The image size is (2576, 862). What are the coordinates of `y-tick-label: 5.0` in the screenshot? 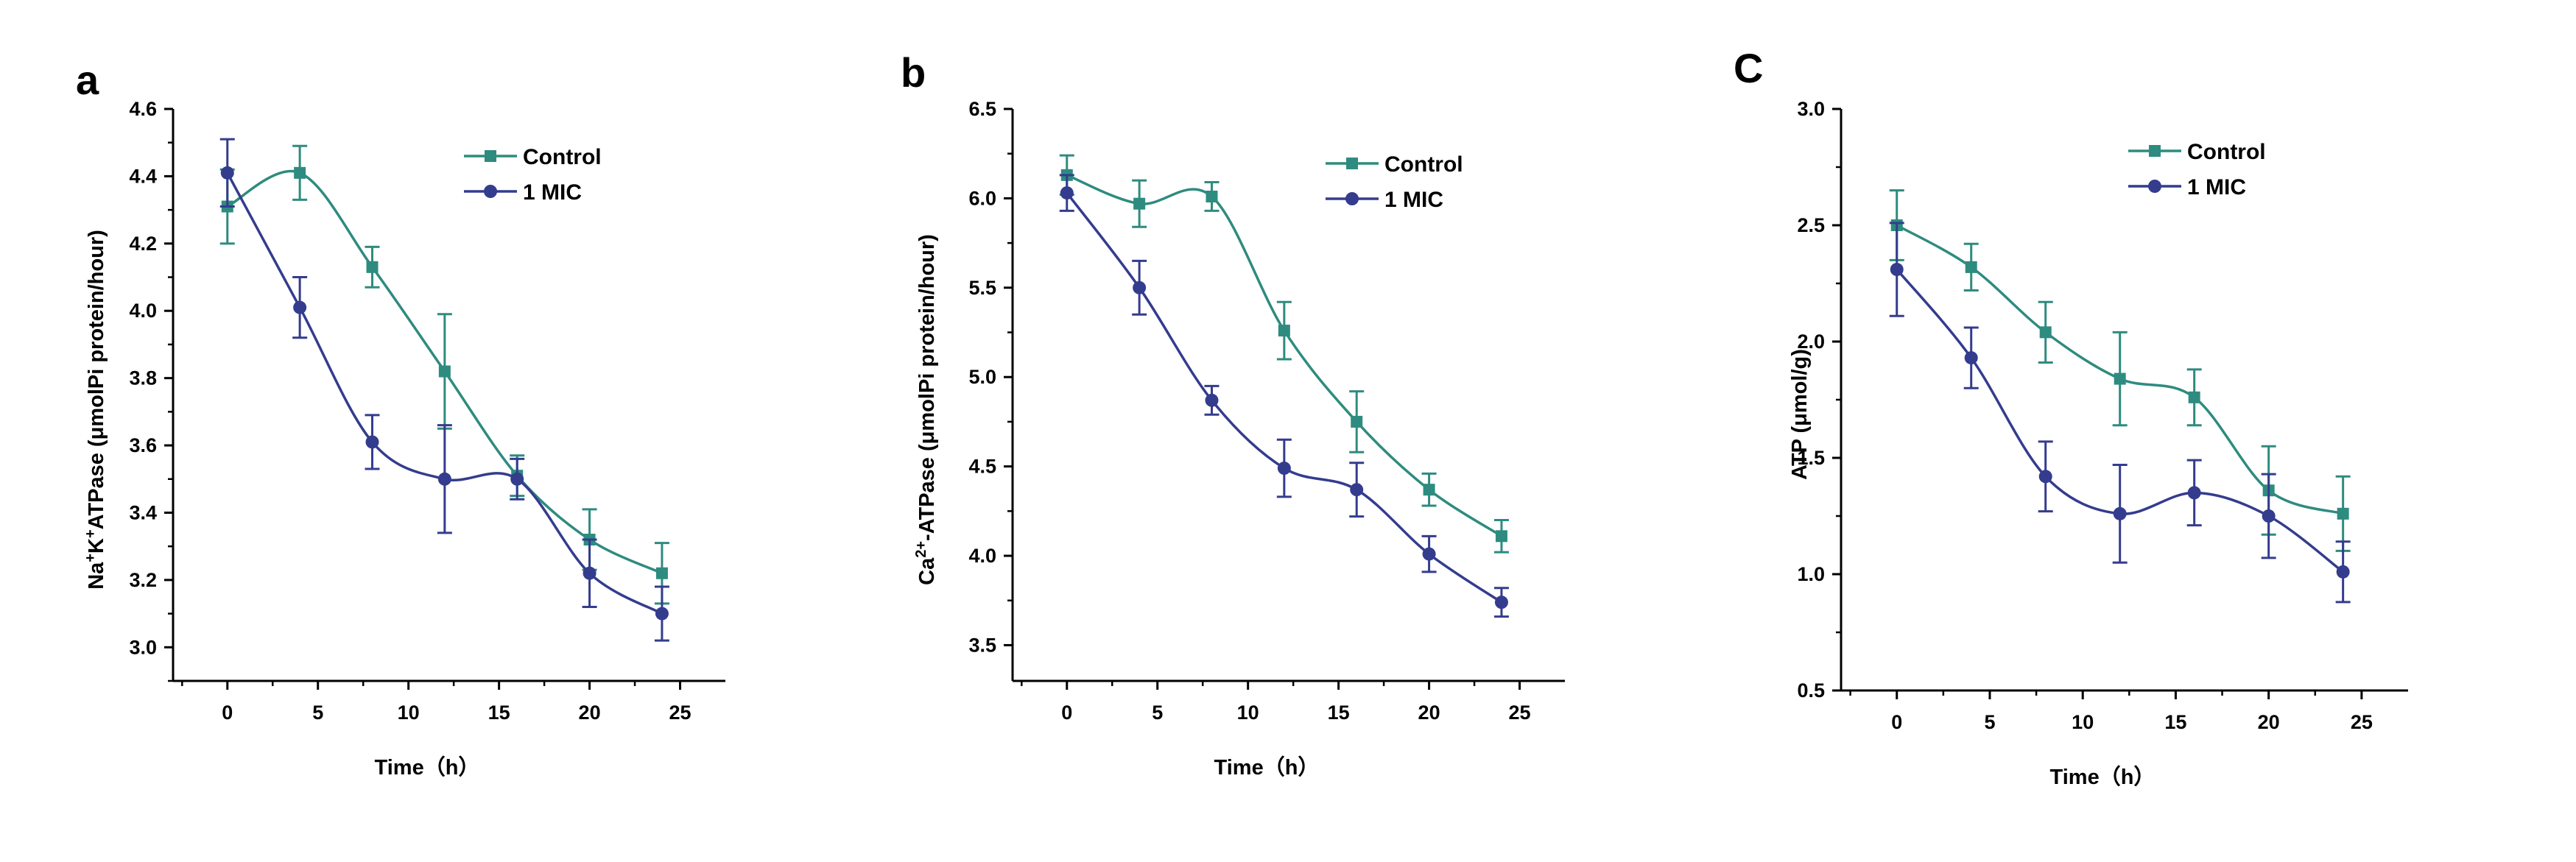 It's located at (982, 377).